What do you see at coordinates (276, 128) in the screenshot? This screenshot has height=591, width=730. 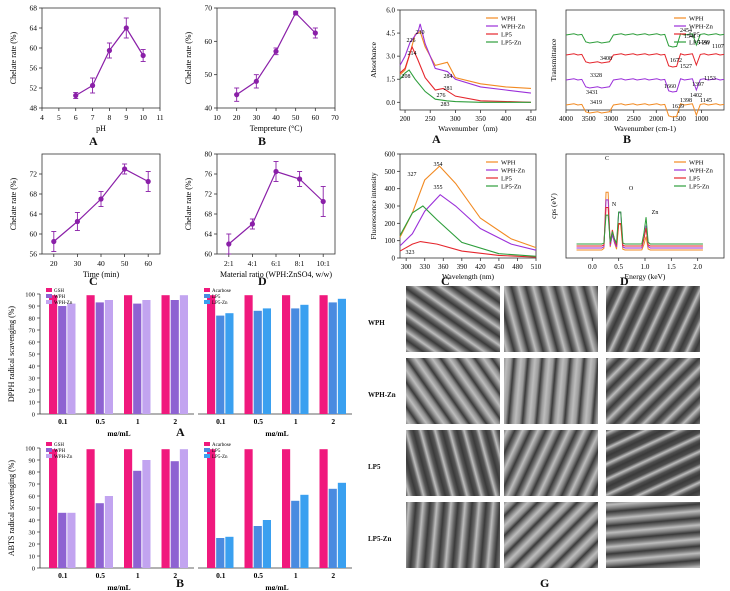 I see `x-axis-label: Tempreture (°C)` at bounding box center [276, 128].